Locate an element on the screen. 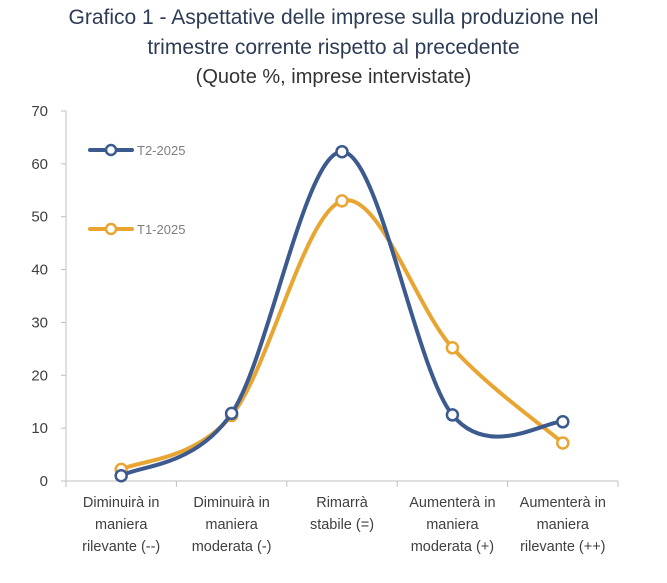 The width and height of the screenshot is (667, 583). x-tick-label-line: moderata (-) is located at coordinates (232, 547).